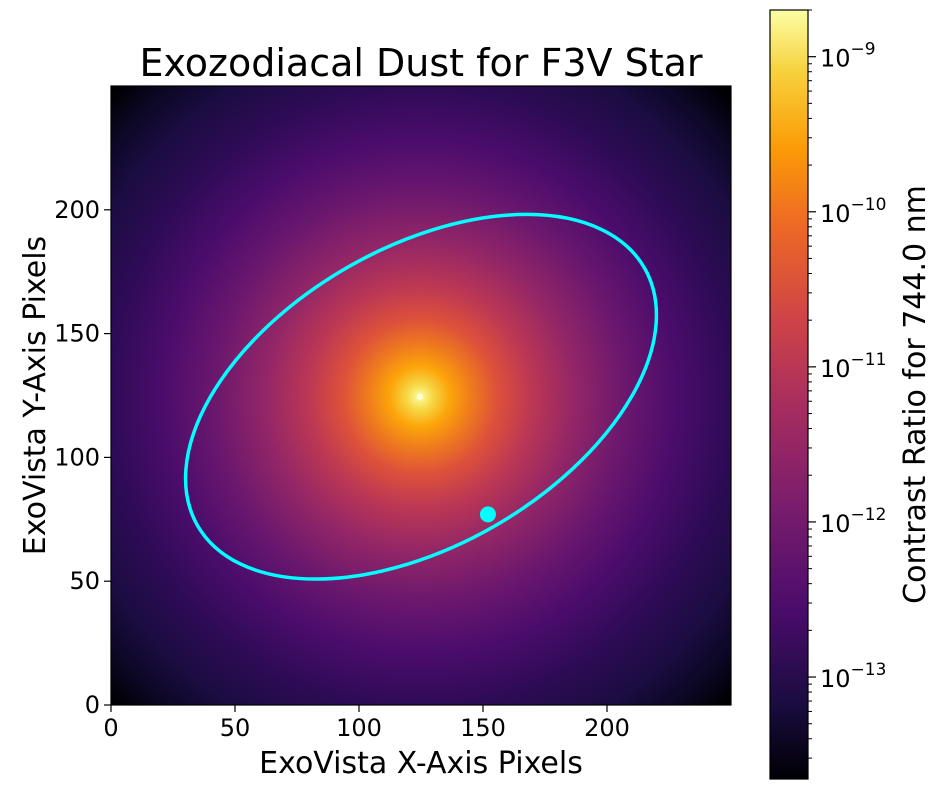 The height and width of the screenshot is (791, 943). What do you see at coordinates (848, 56) in the screenshot?
I see `colorbar-tick-label: 10−9` at bounding box center [848, 56].